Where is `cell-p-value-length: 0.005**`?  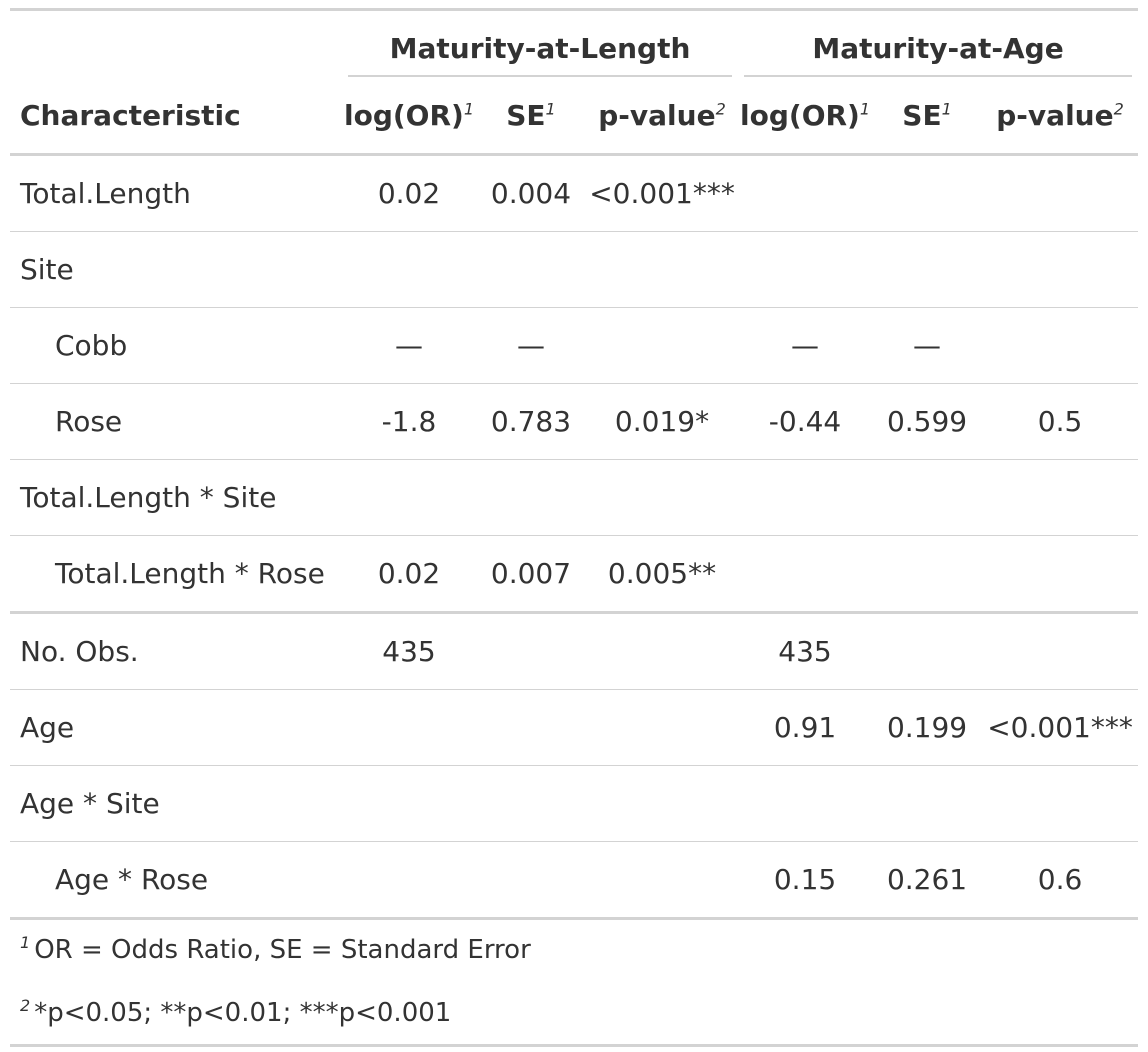 cell-p-value-length: 0.005** is located at coordinates (662, 574).